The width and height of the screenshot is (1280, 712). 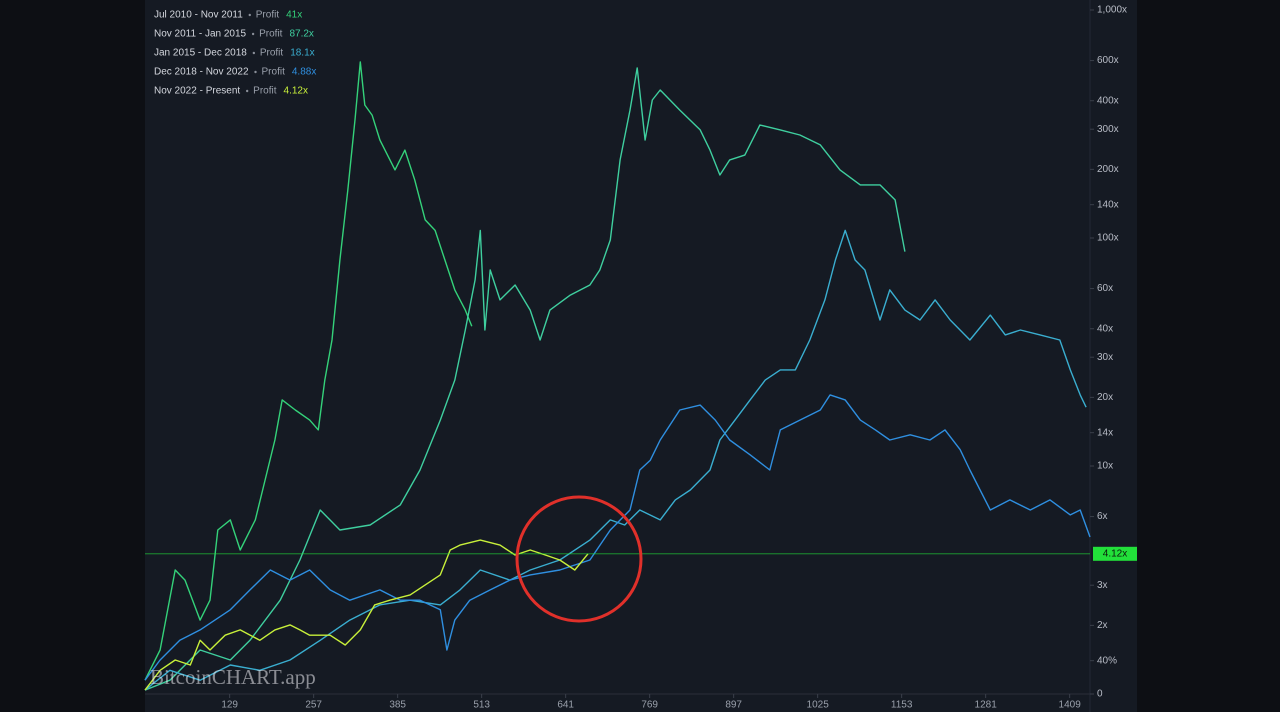 I want to click on y-tick-label: 20x, so click(x=1105, y=397).